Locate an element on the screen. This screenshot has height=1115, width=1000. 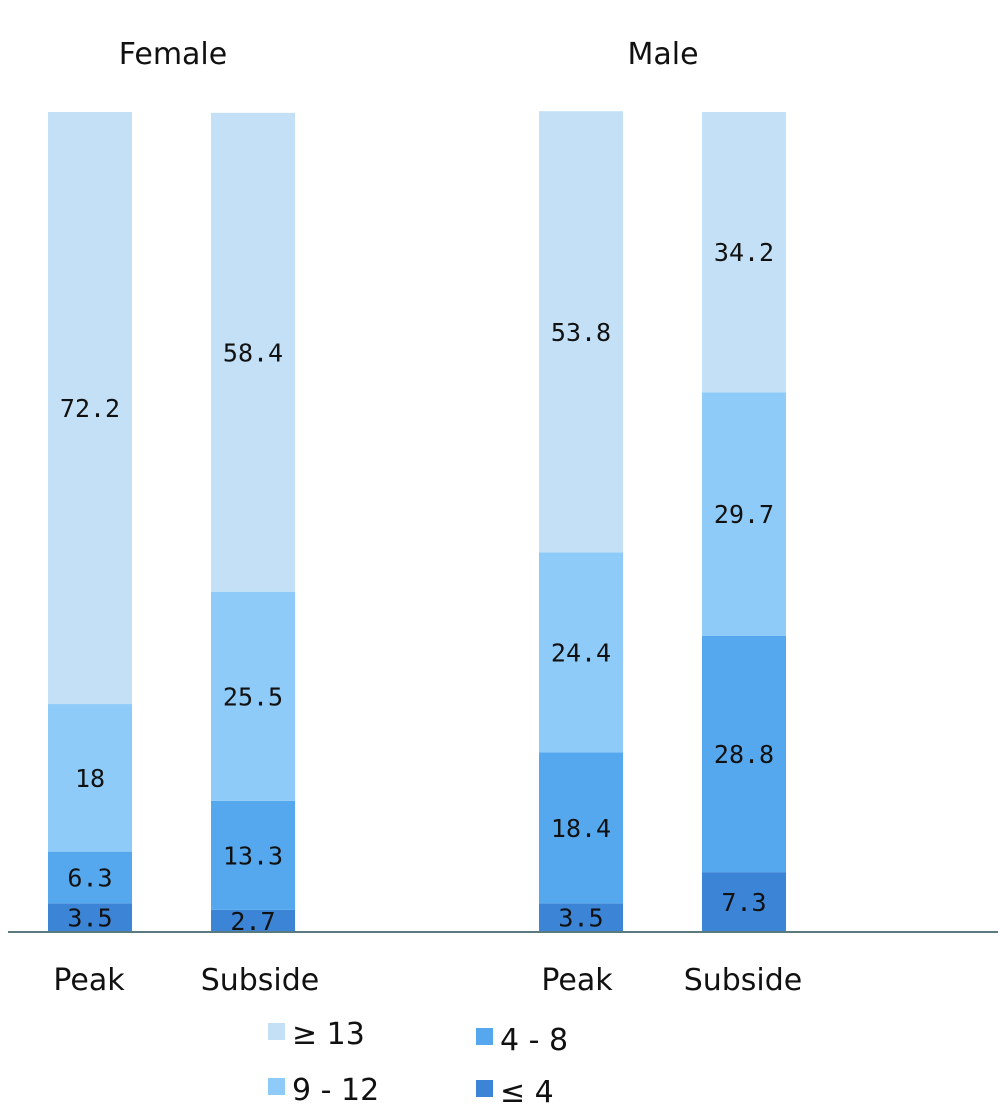
x-tick-label-female-subside: Subside is located at coordinates (260, 980).